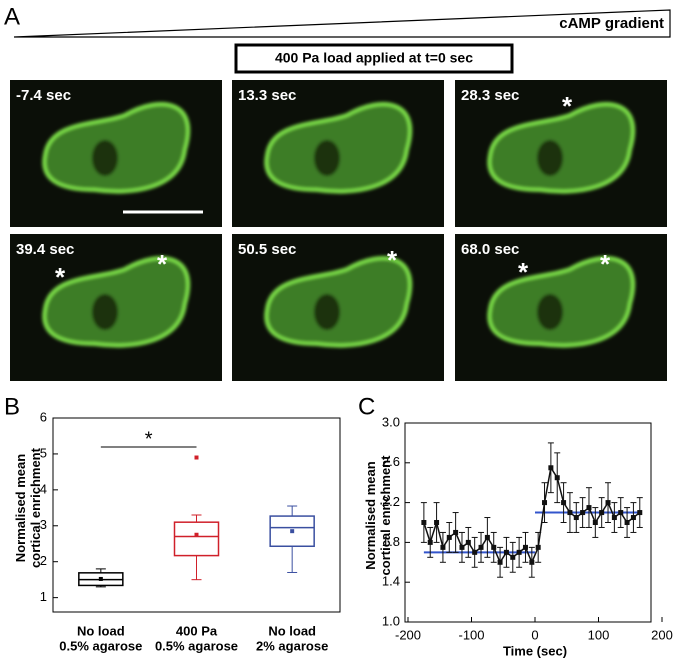 Image resolution: width=677 pixels, height=668 pixels. I want to click on y-tick-label: 4, so click(43, 488).